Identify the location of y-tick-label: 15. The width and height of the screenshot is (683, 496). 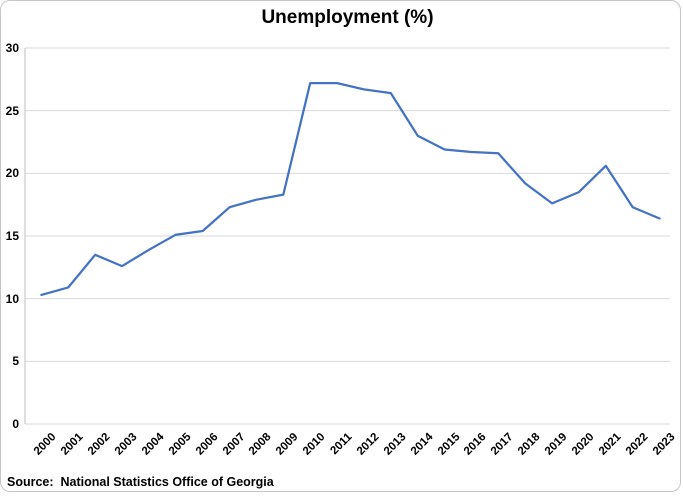
(12, 236).